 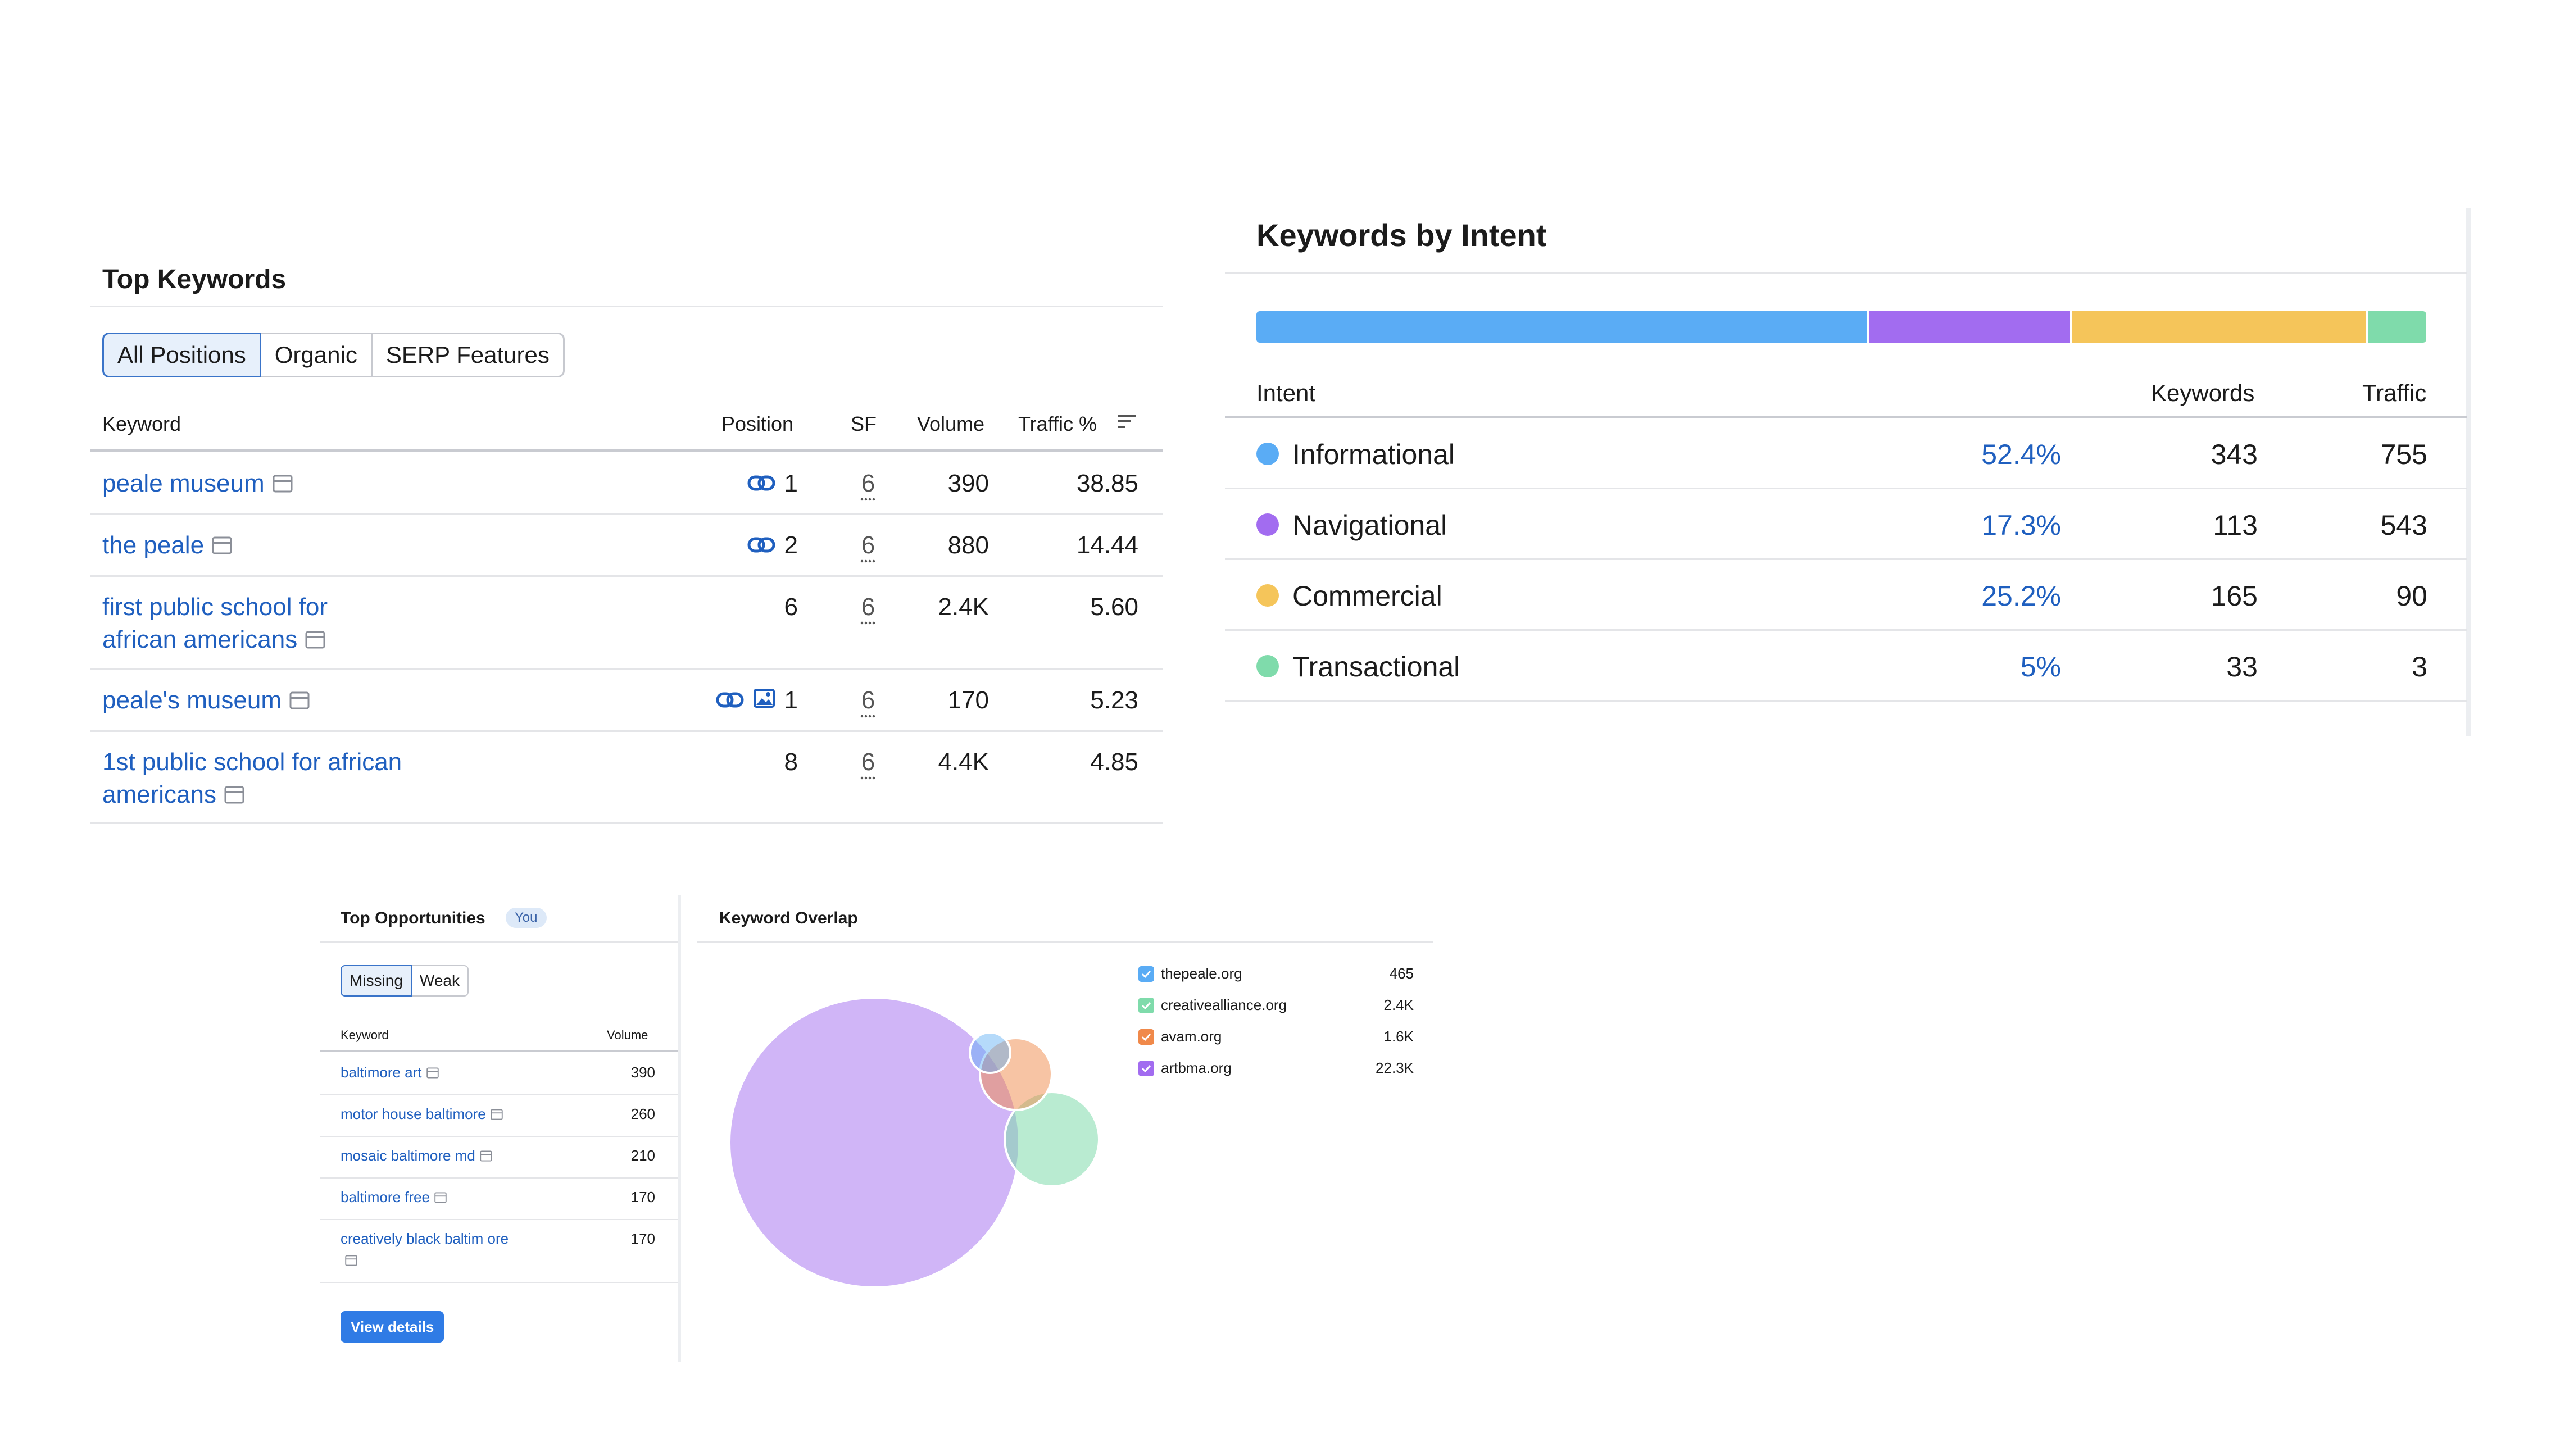 I want to click on intent-share: 17.3%, so click(x=2021, y=525).